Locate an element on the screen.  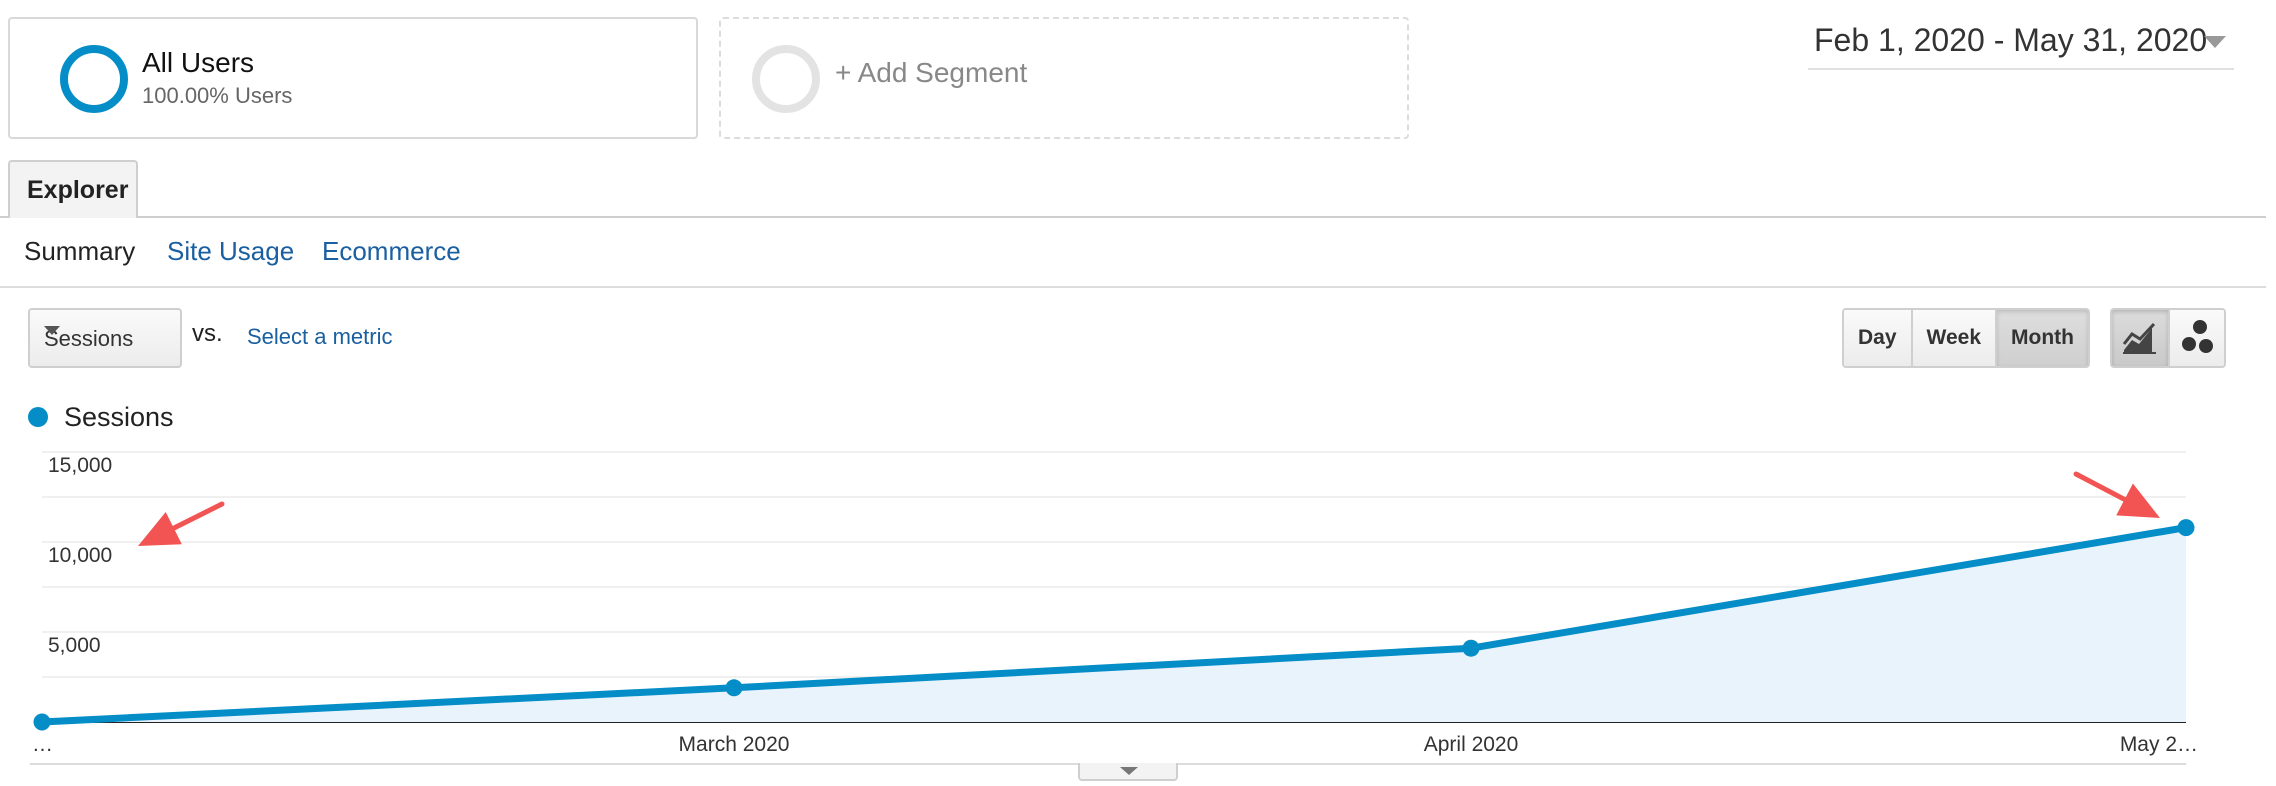
y-tick-label: 10,000 is located at coordinates (80, 555).